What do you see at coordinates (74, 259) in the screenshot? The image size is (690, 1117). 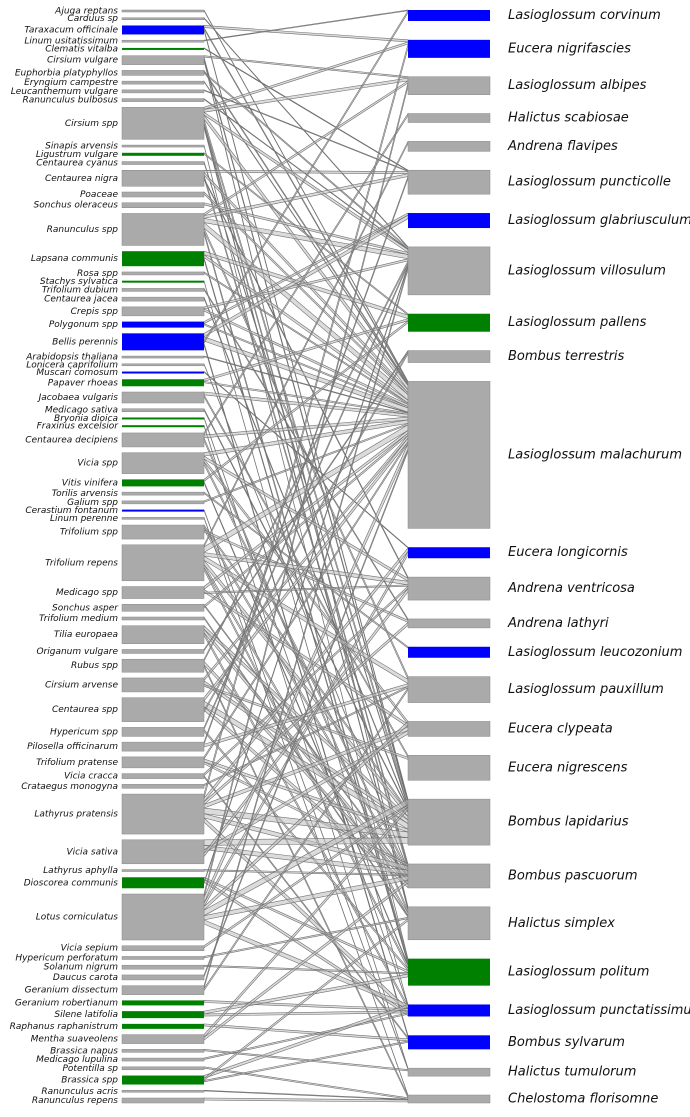 I see `left-label: Lapsana communis` at bounding box center [74, 259].